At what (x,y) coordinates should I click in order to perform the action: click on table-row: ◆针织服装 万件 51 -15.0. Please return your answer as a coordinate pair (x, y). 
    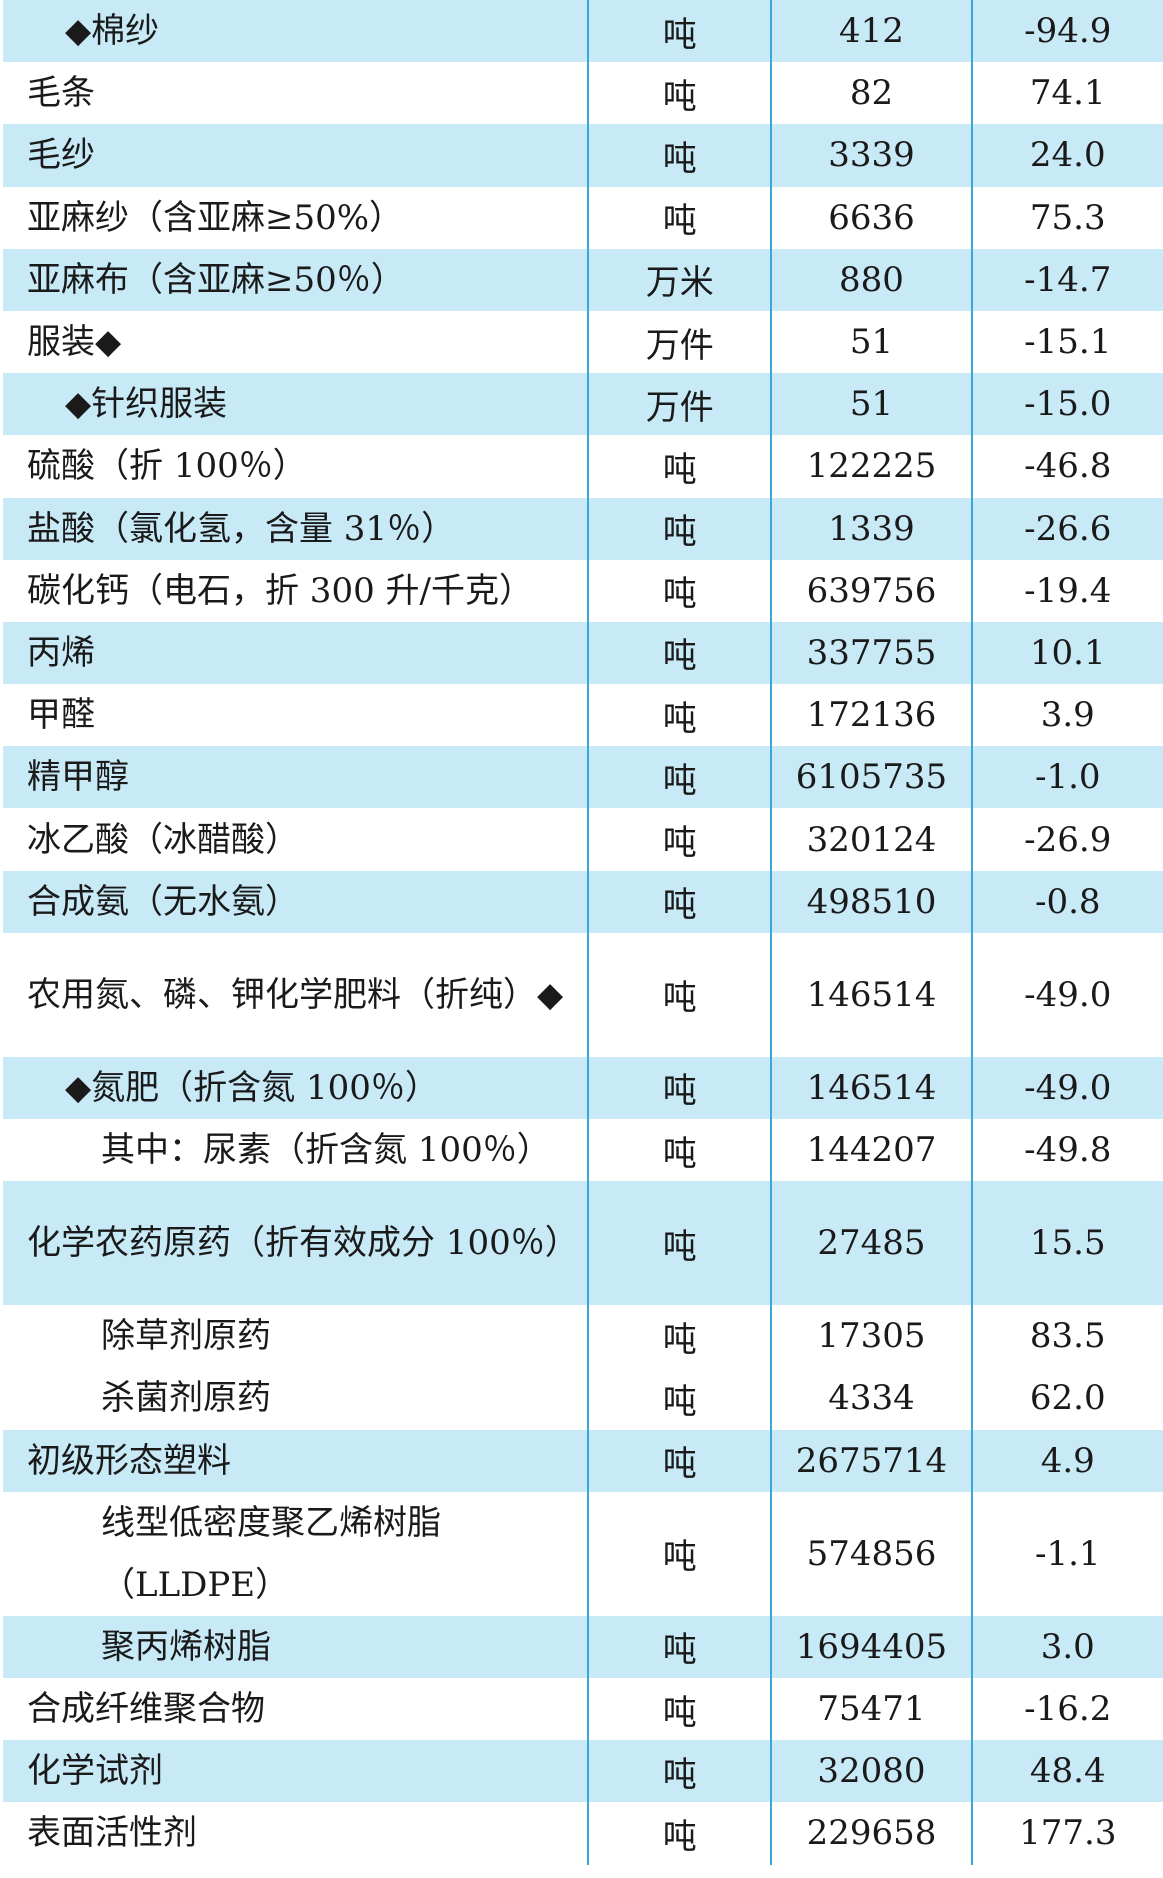
    Looking at the image, I should click on (583, 404).